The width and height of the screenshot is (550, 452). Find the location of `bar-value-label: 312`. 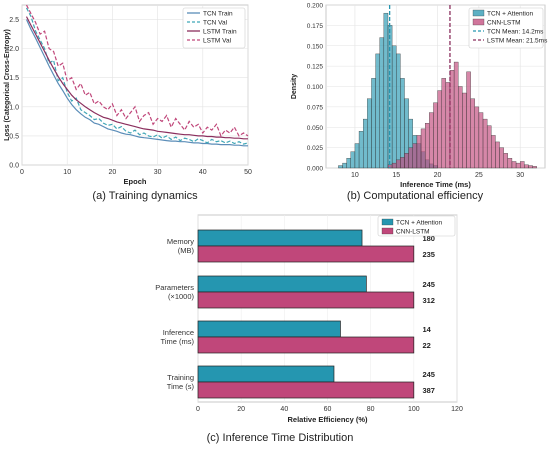

bar-value-label: 312 is located at coordinates (428, 300).